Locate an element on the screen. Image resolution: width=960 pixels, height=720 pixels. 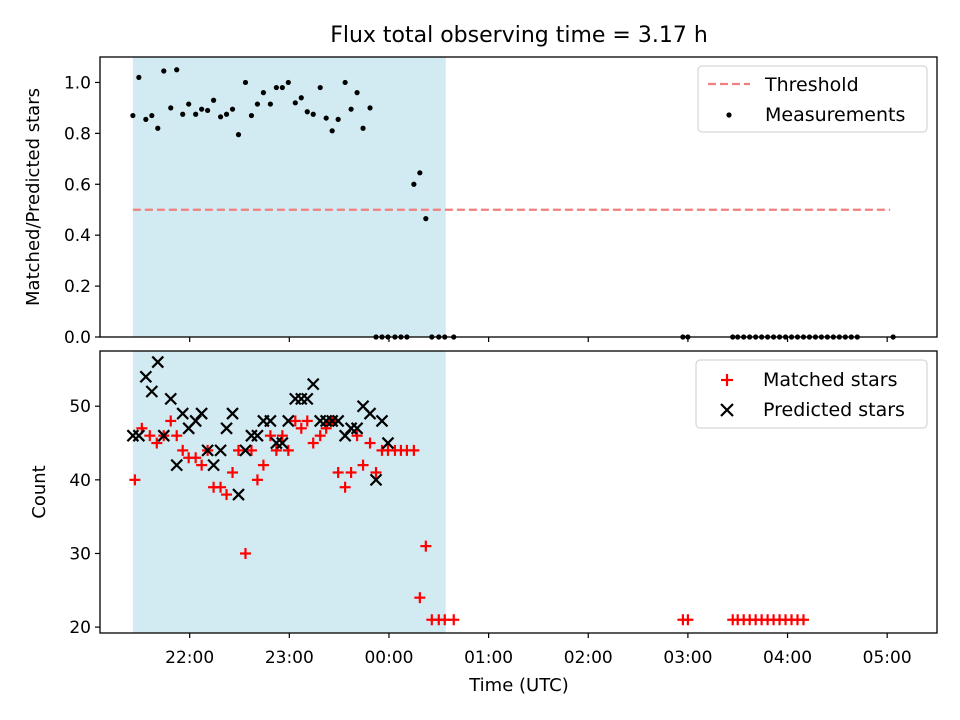
top-legend-box is located at coordinates (812, 99).